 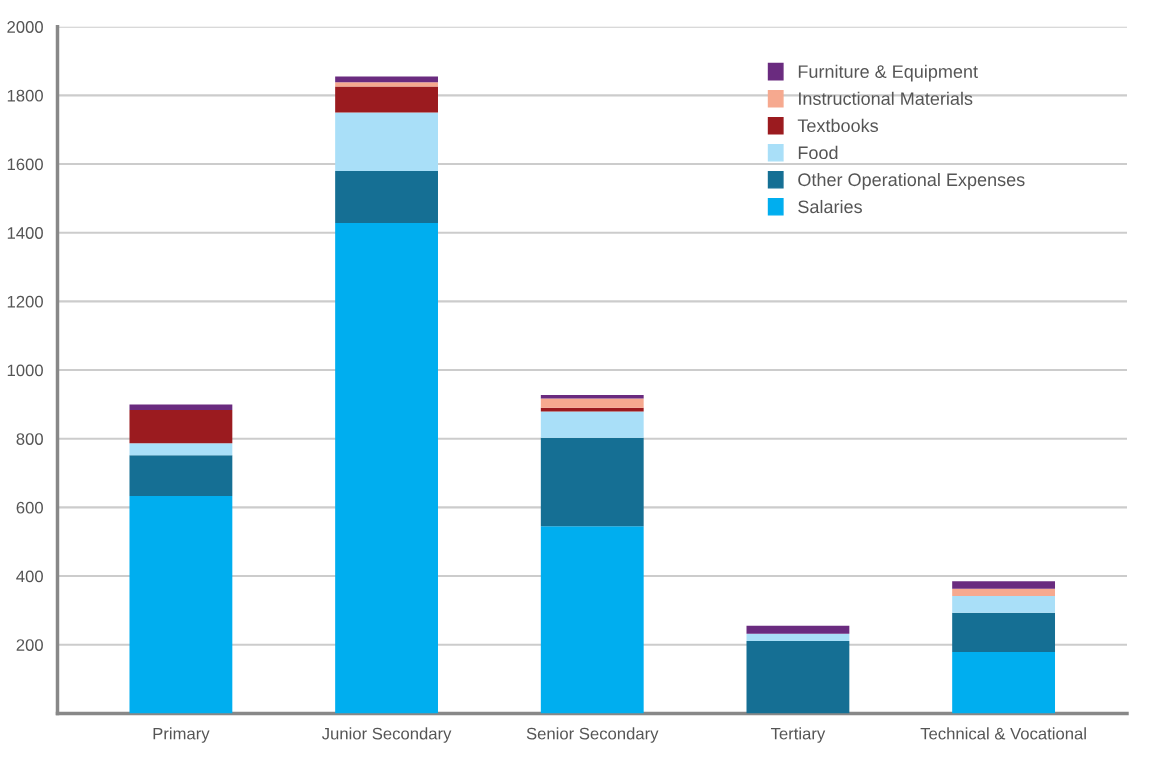 I want to click on y-tick-label: 600, so click(x=29, y=507).